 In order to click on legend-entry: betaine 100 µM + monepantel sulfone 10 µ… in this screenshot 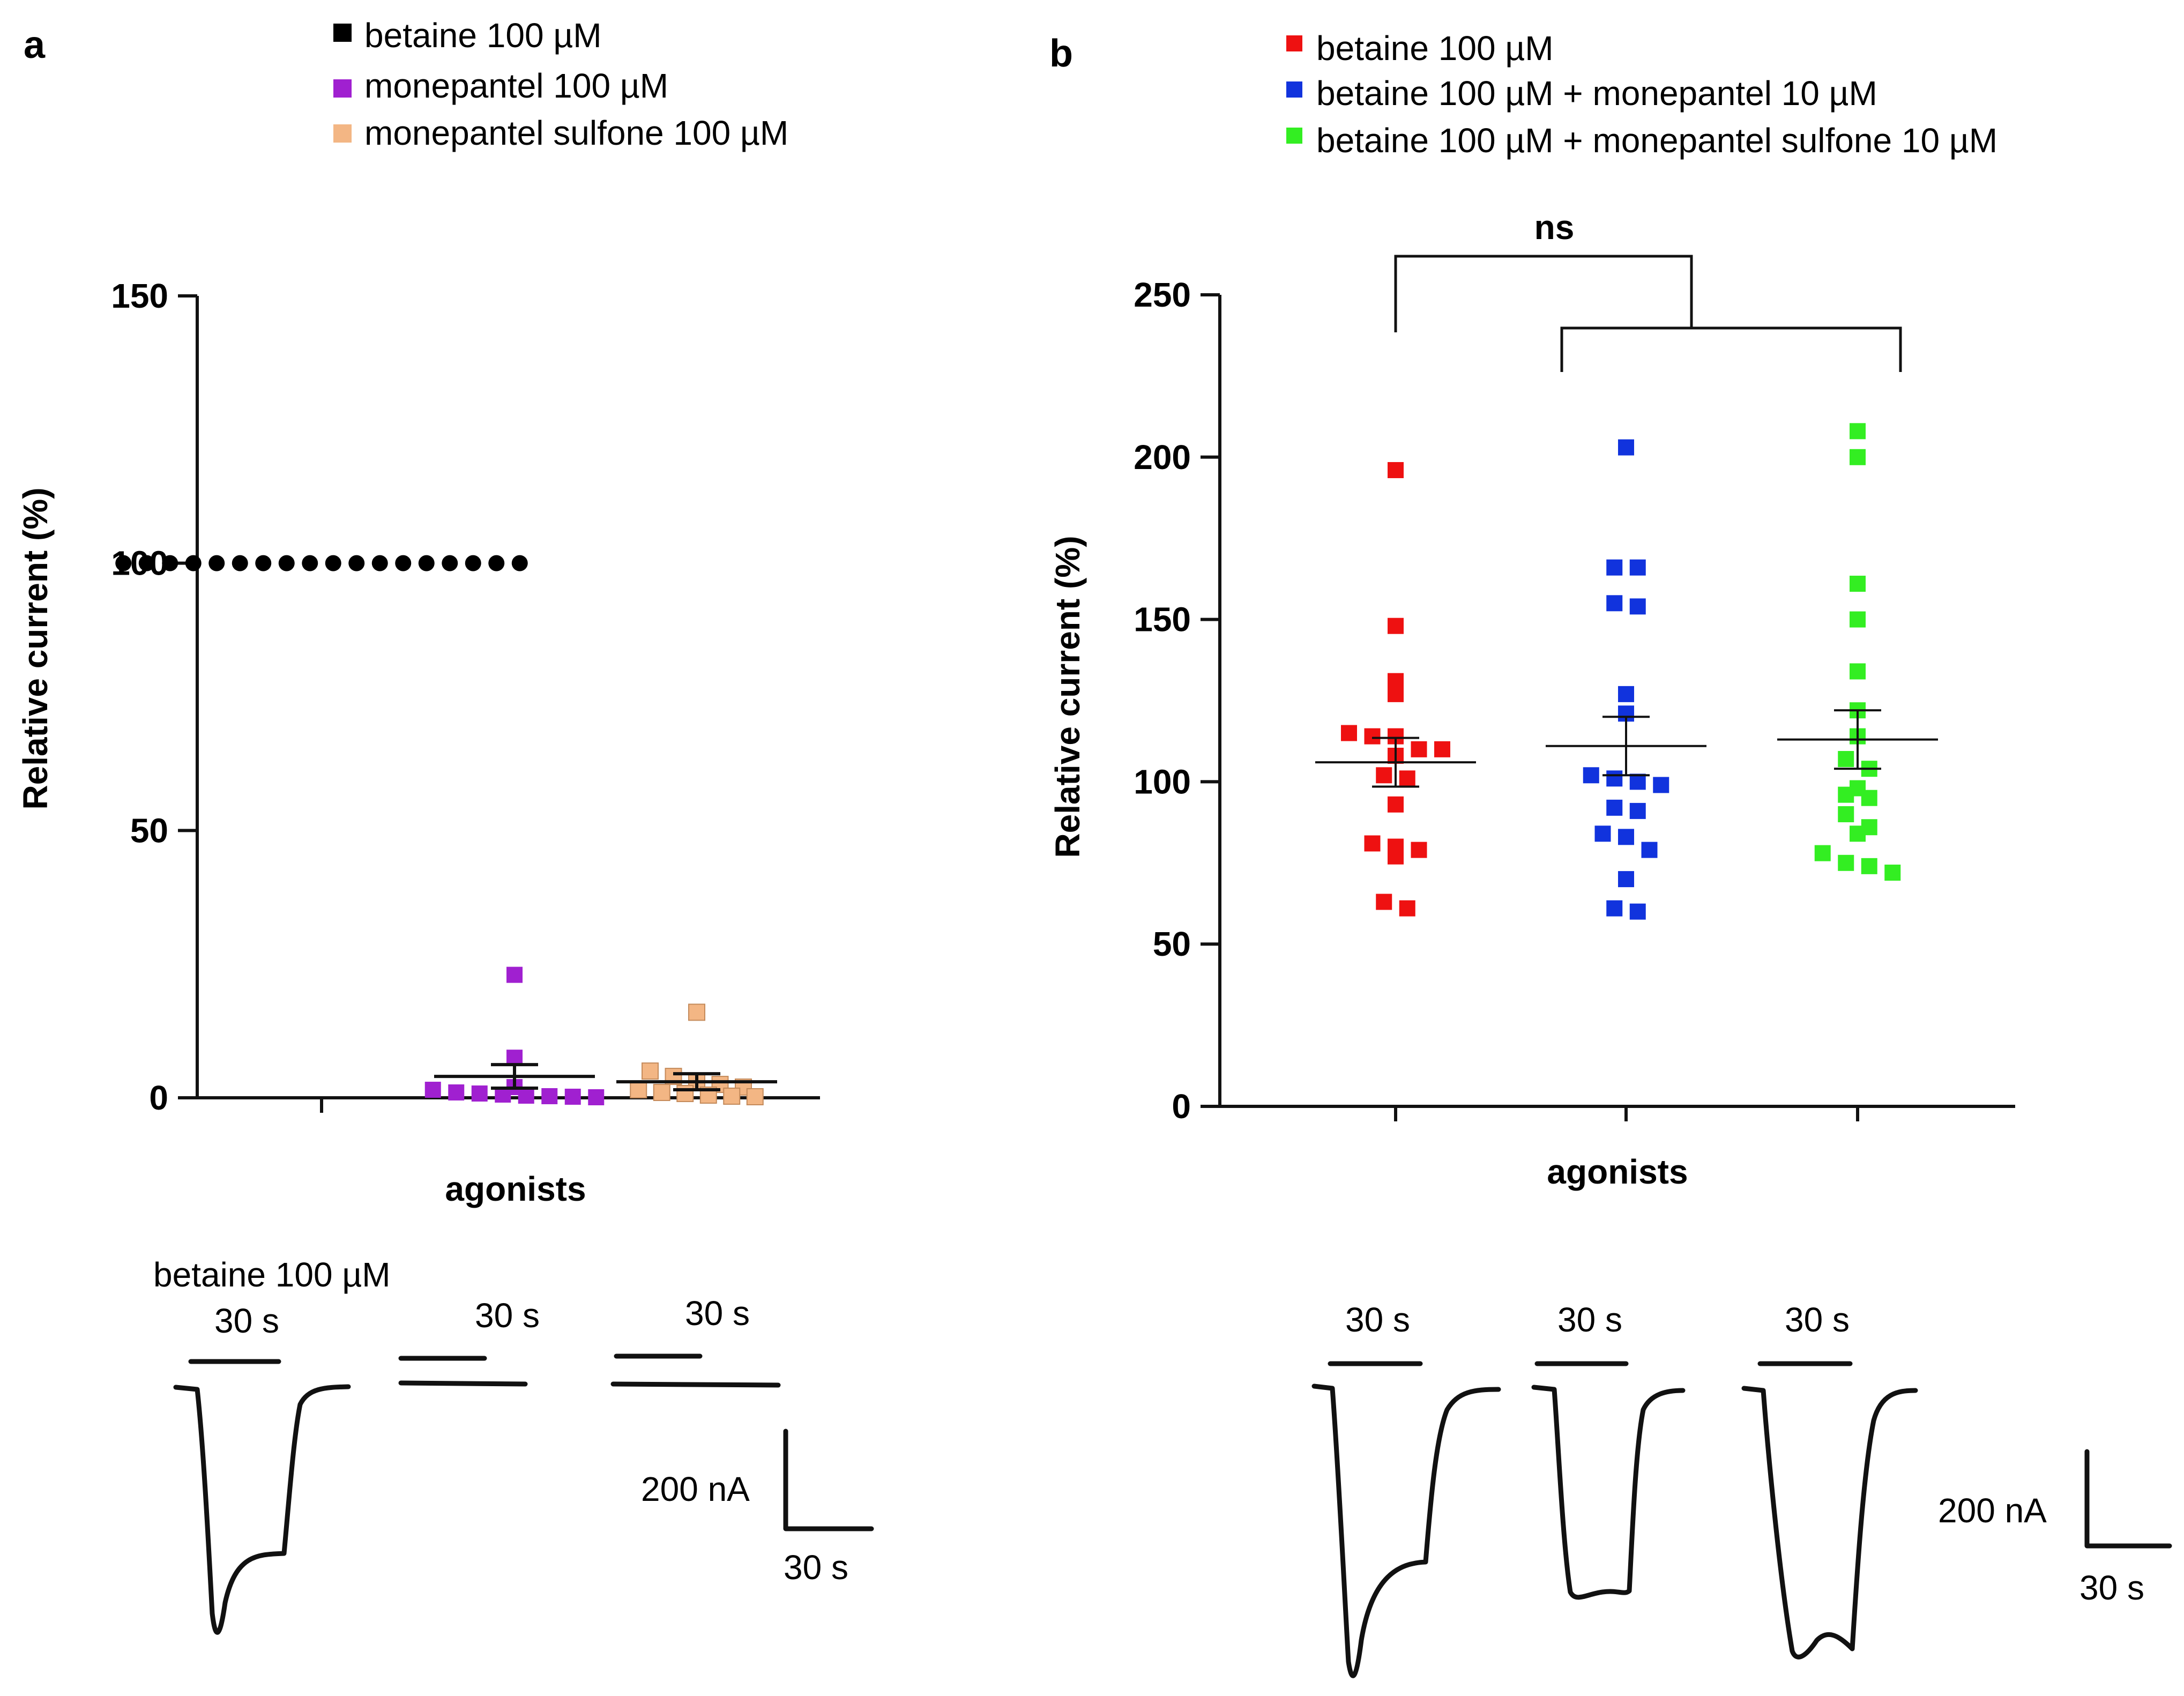, I will do `click(1657, 140)`.